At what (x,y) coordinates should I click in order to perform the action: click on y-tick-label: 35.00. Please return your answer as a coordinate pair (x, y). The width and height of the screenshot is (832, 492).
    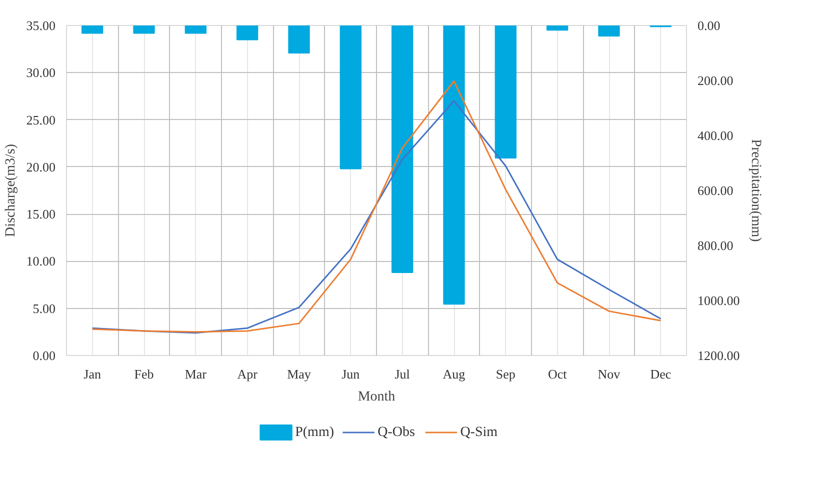
    Looking at the image, I should click on (41, 25).